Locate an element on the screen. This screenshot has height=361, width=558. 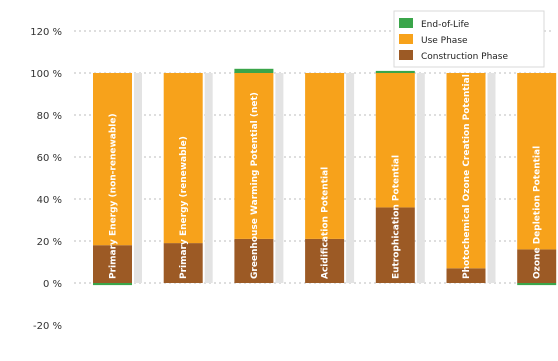
category-label: Ozone Depletion Potential is located at coordinates (538, 212).